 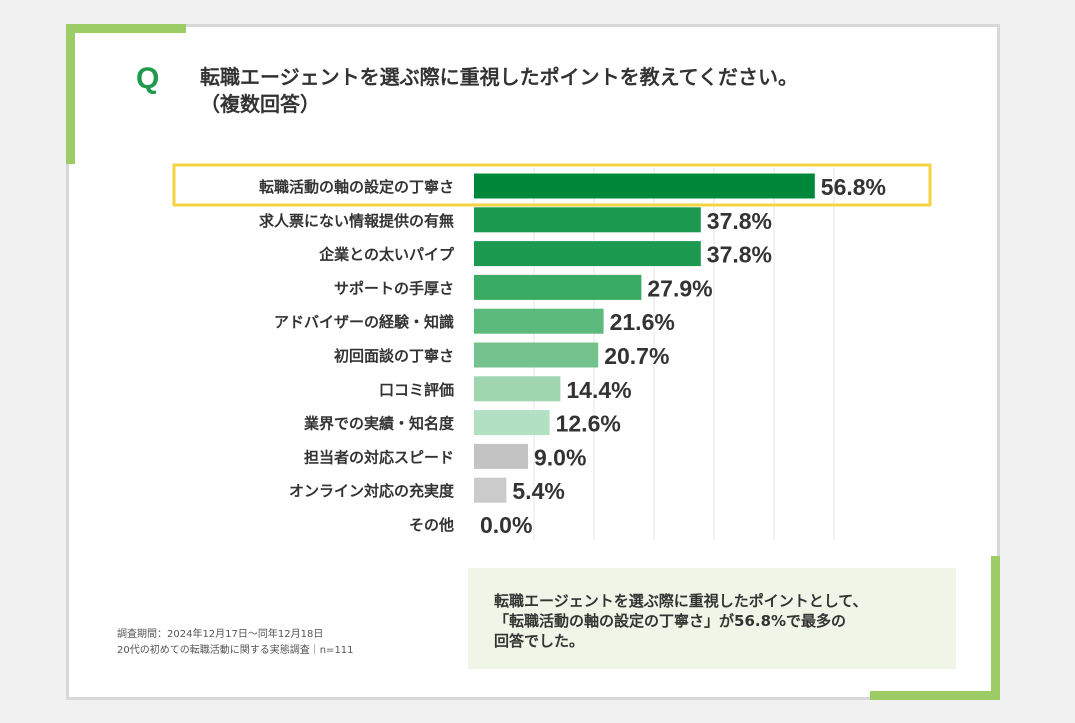 I want to click on survey-period: 調査期間：2024年12月17日～同年12月18日, so click(x=220, y=634).